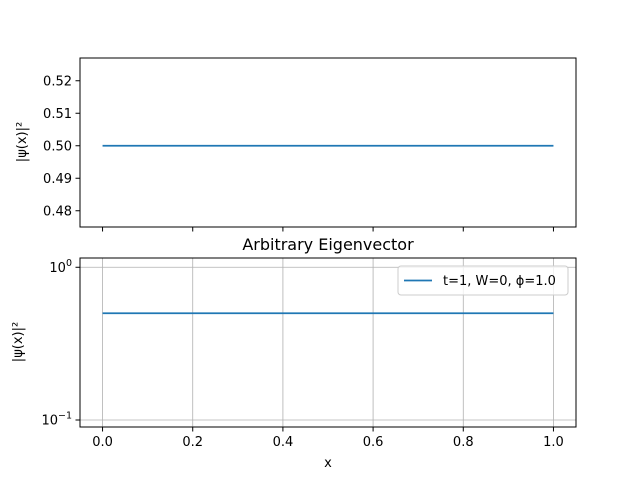 The width and height of the screenshot is (640, 480). I want to click on y-tick-label: 0.49, so click(57, 179).